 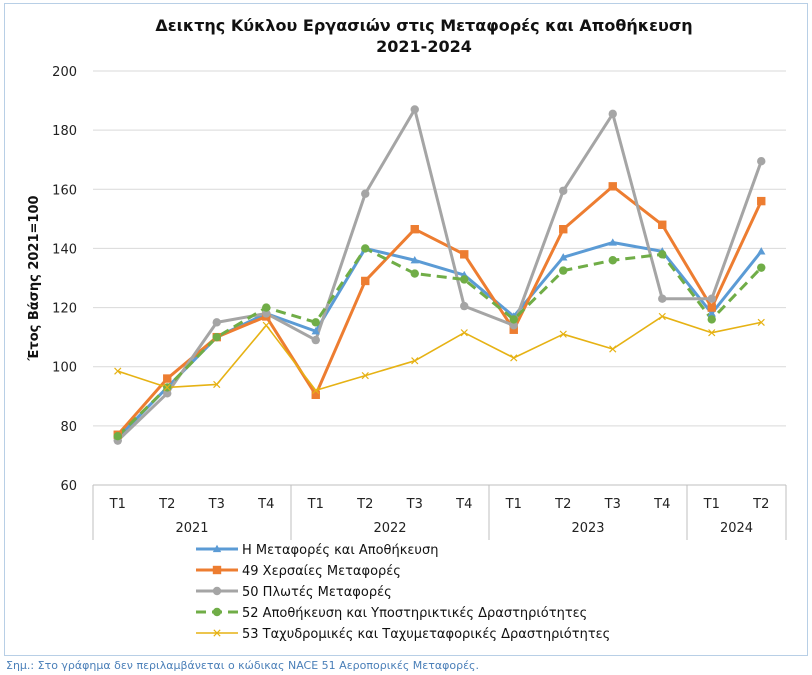 I want to click on legend-label: 49 Χερσαίες Μεταφορές, so click(x=321, y=571).